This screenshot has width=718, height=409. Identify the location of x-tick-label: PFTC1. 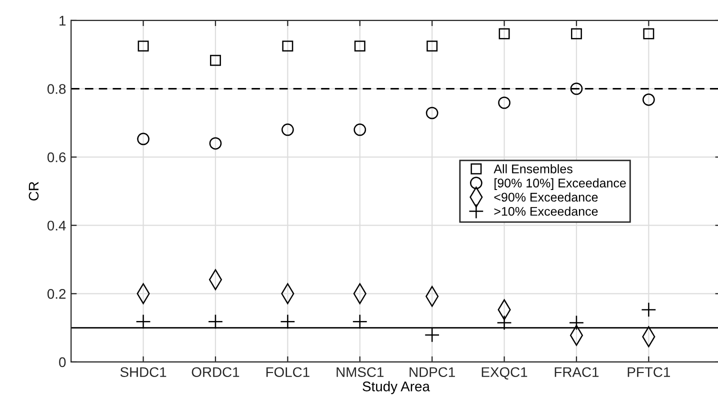
(649, 372).